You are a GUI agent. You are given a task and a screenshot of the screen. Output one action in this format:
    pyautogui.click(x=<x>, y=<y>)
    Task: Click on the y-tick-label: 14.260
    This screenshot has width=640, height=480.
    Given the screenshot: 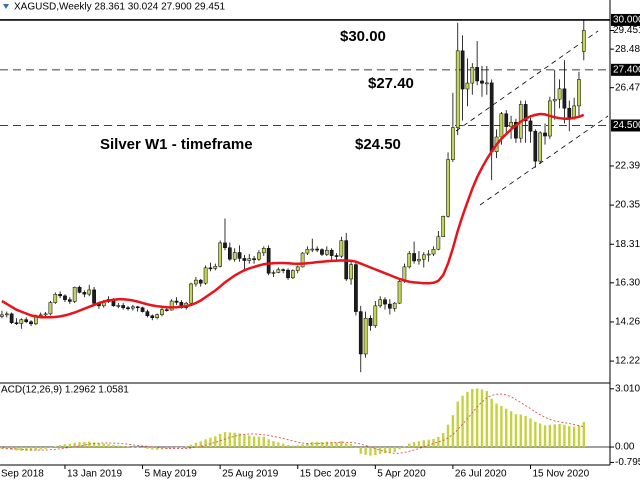 What is the action you would take?
    pyautogui.click(x=627, y=322)
    